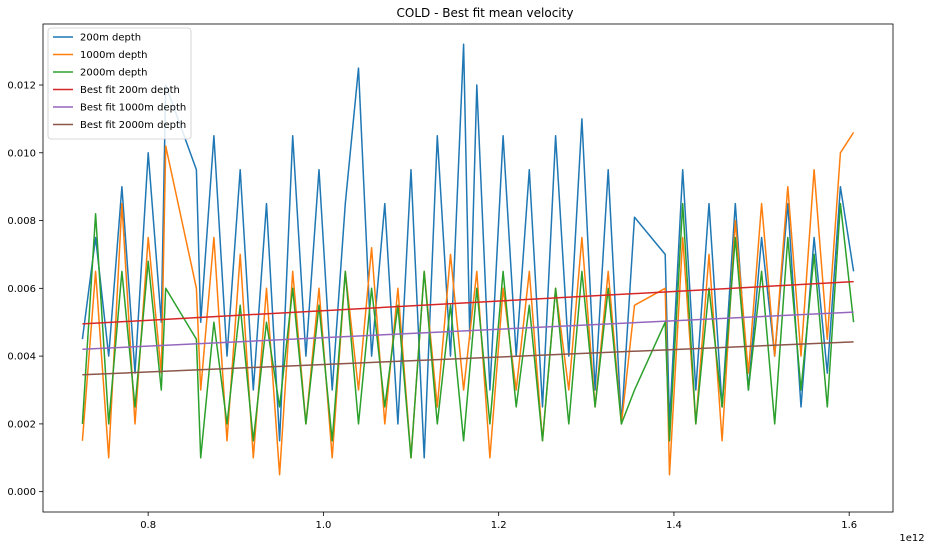 The image size is (942, 549). I want to click on y-tick-label: 0.000, so click(21, 492).